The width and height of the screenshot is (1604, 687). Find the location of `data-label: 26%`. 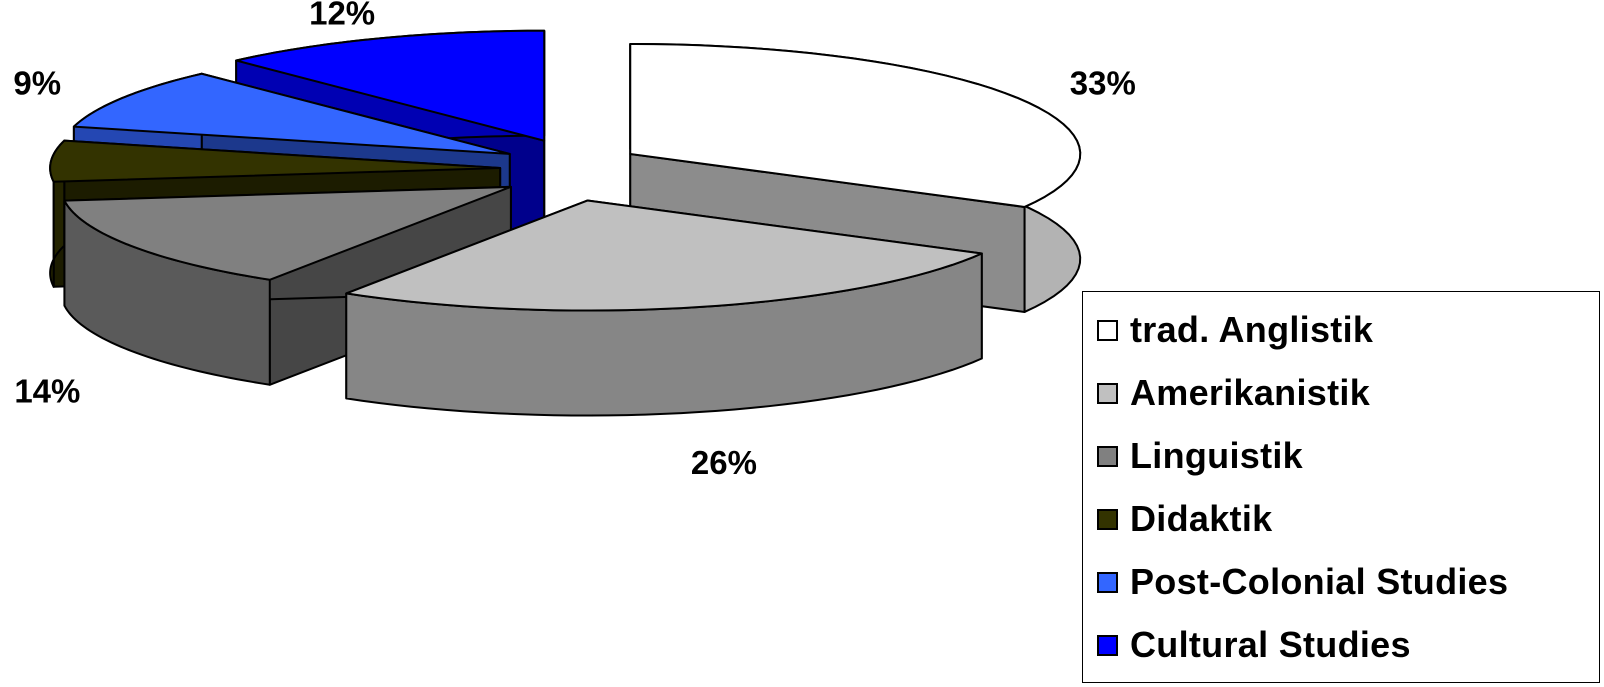

data-label: 26% is located at coordinates (724, 462).